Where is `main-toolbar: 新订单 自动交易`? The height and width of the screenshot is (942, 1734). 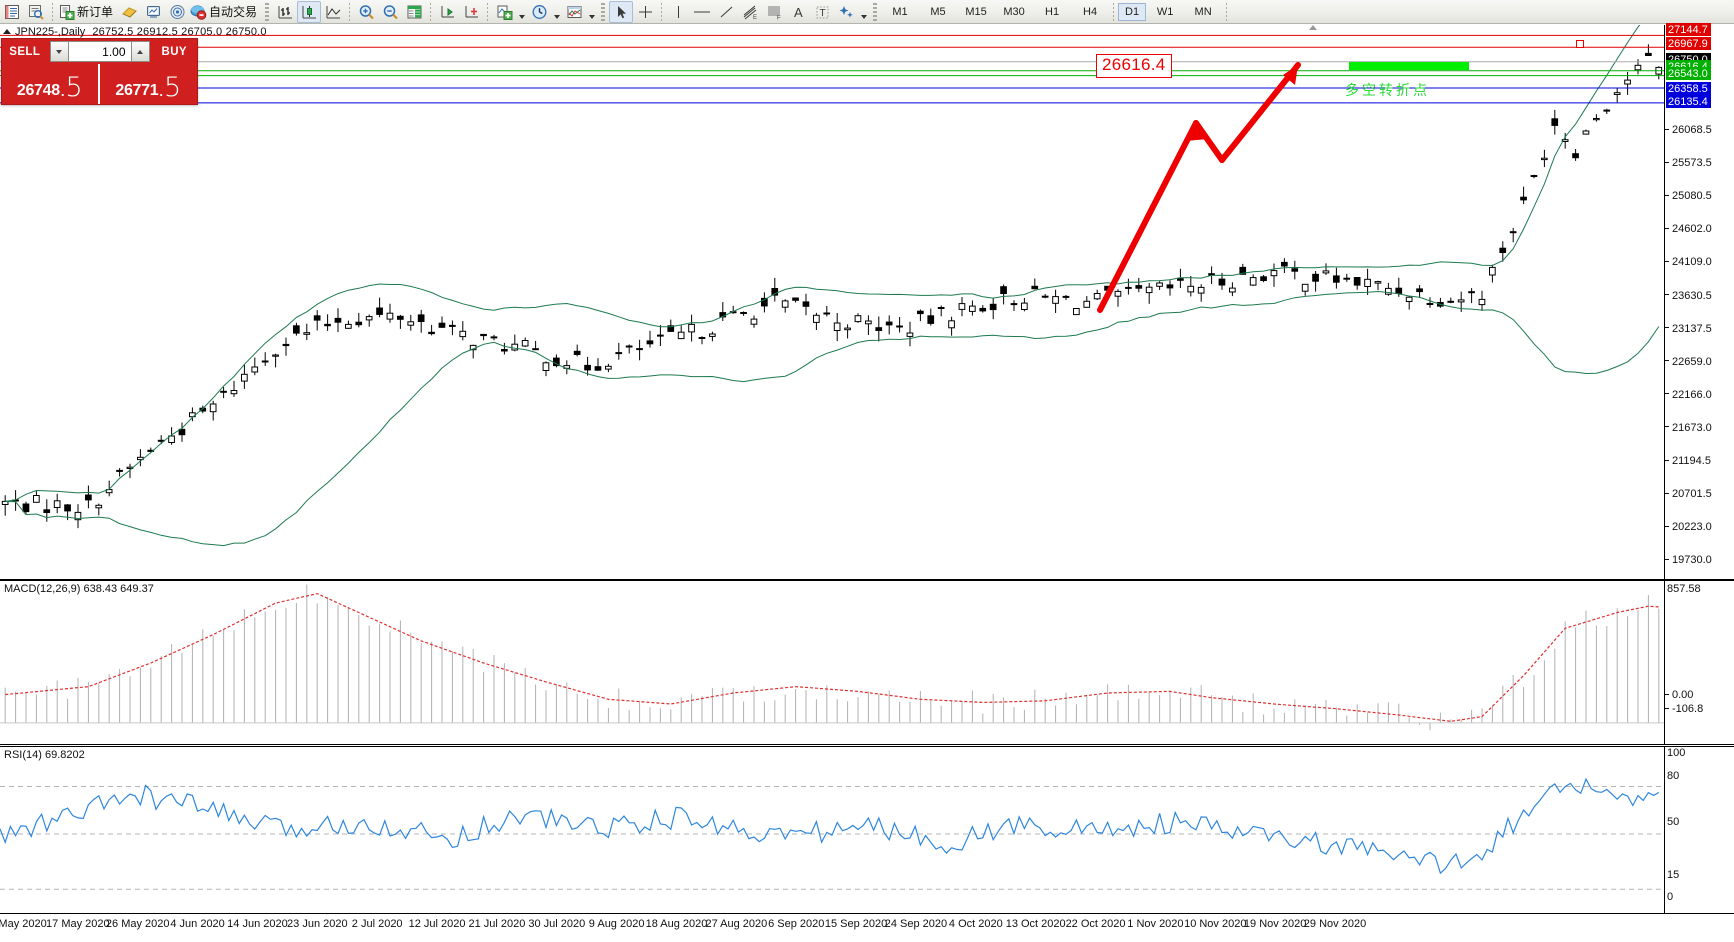
main-toolbar: 新订单 自动交易 is located at coordinates (867, 12).